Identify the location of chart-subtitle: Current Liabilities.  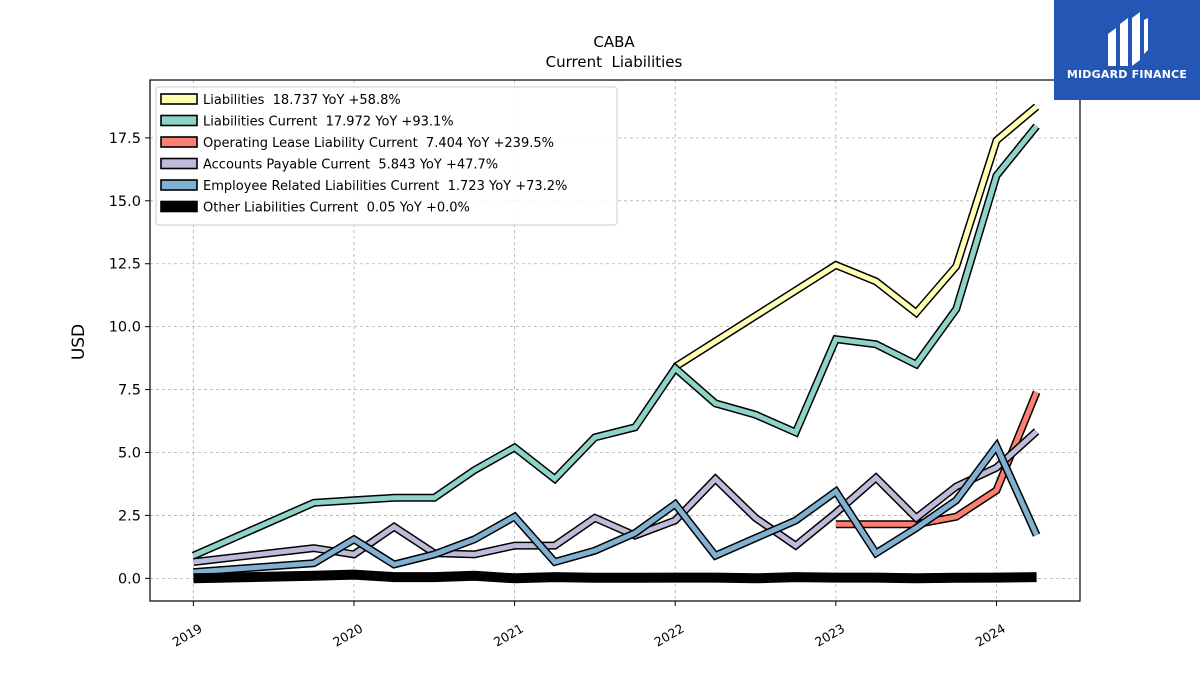
(614, 62).